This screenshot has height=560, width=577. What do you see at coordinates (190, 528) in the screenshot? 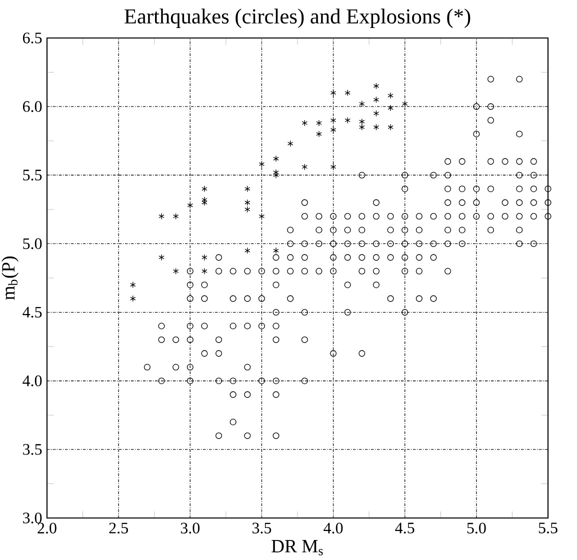
I see `x-tick-label: 3.0` at bounding box center [190, 528].